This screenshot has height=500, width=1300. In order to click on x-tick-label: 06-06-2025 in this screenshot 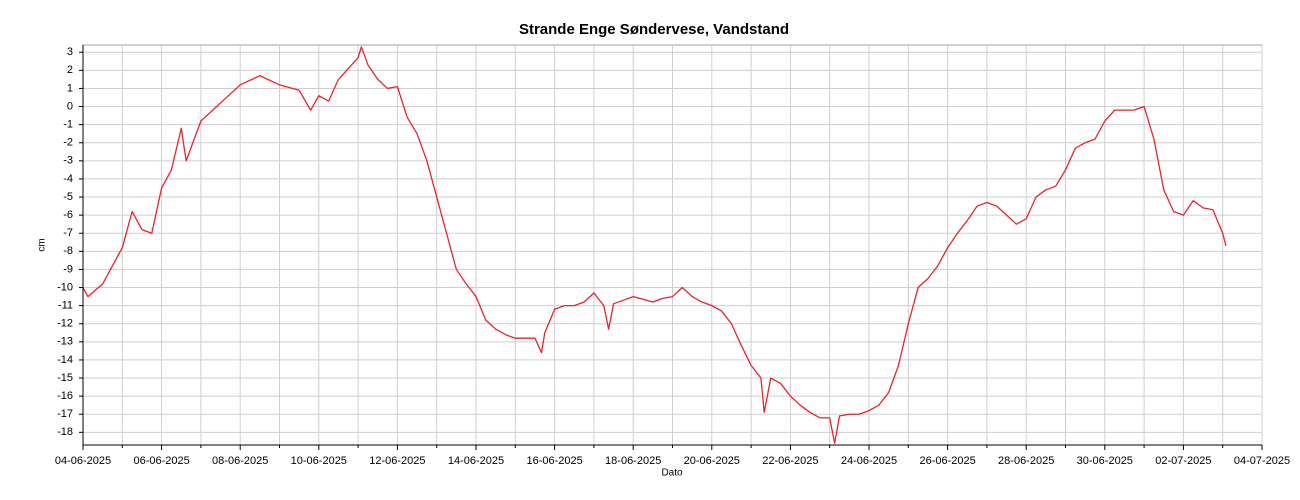, I will do `click(161, 461)`.